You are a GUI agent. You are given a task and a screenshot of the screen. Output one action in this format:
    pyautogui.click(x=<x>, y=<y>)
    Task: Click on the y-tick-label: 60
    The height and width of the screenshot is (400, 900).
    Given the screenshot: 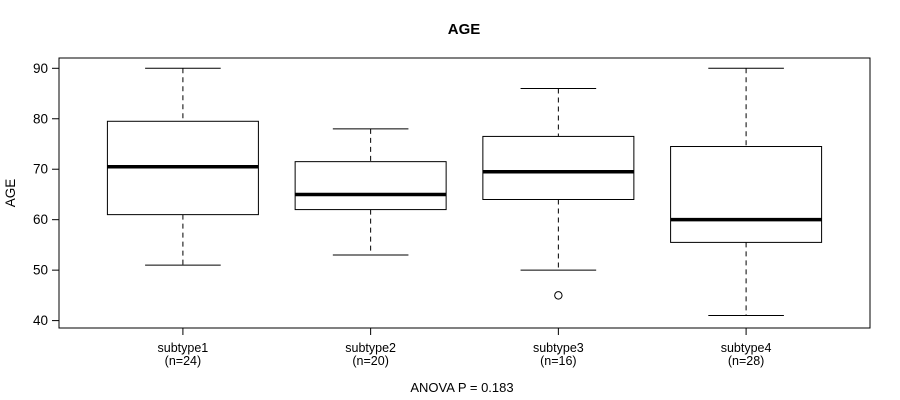 What is the action you would take?
    pyautogui.click(x=40, y=219)
    